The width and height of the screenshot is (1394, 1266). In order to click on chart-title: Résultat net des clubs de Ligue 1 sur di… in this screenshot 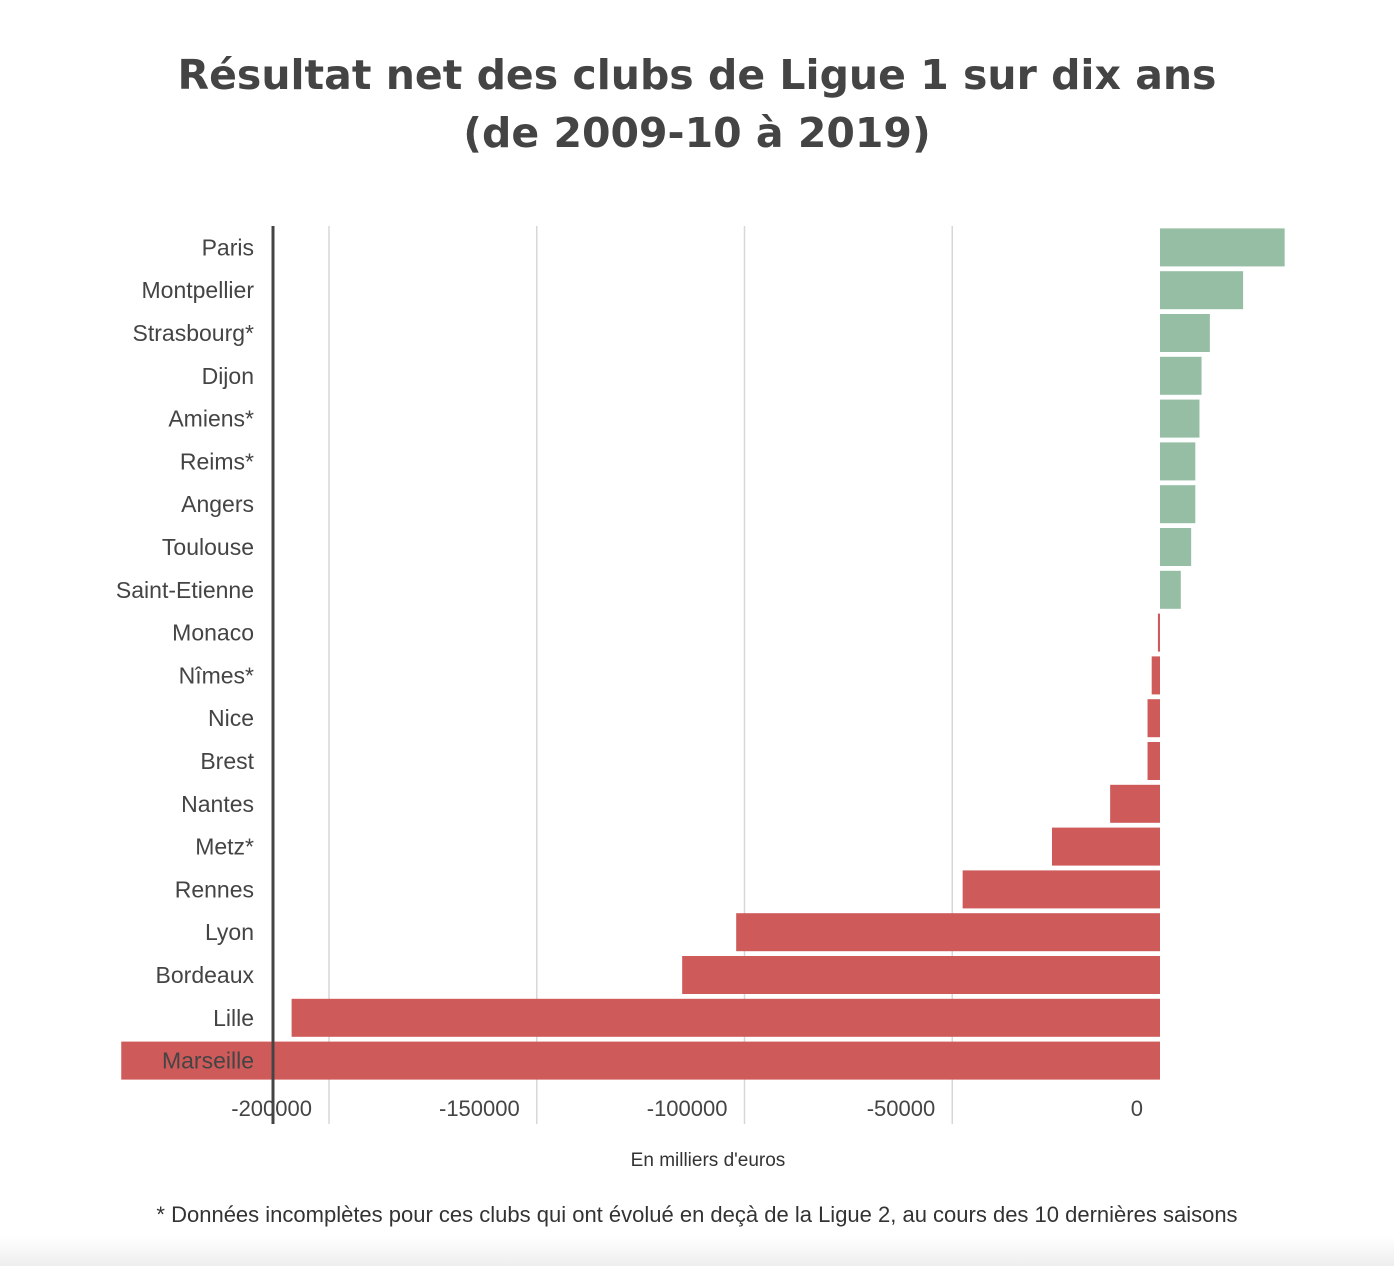, I will do `click(697, 104)`.